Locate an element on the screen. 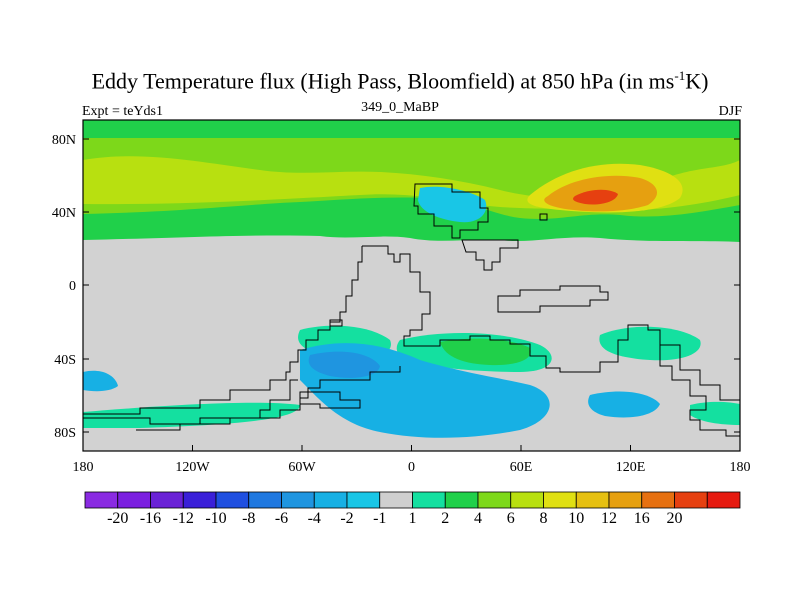 The width and height of the screenshot is (800, 600). title-superscript: -1 is located at coordinates (680, 75).